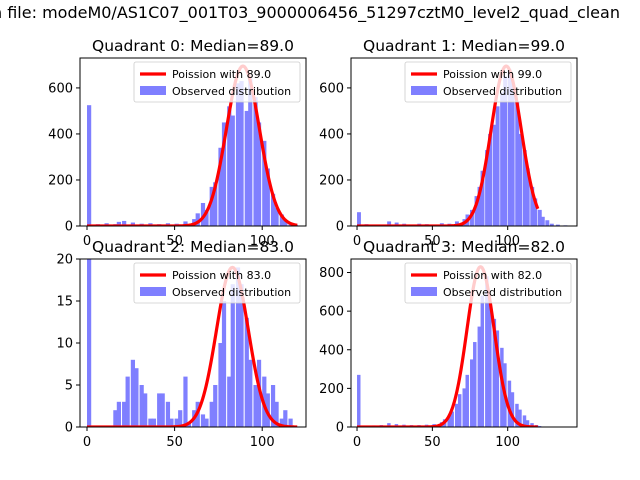 The width and height of the screenshot is (640, 480). I want to click on y-tick-label: 200, so click(331, 389).